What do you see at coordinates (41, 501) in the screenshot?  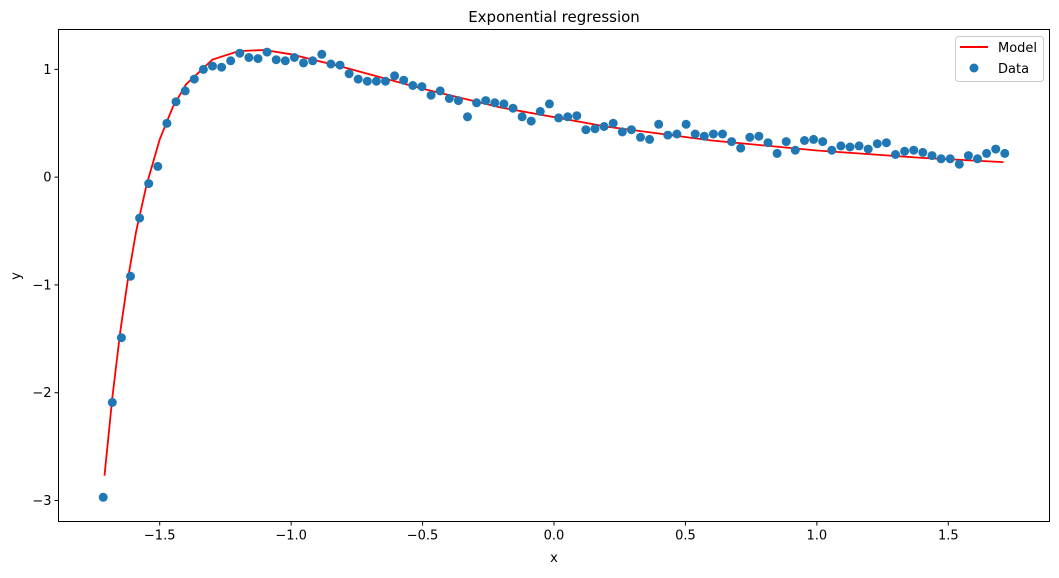 I see `y-tick-label: −3` at bounding box center [41, 501].